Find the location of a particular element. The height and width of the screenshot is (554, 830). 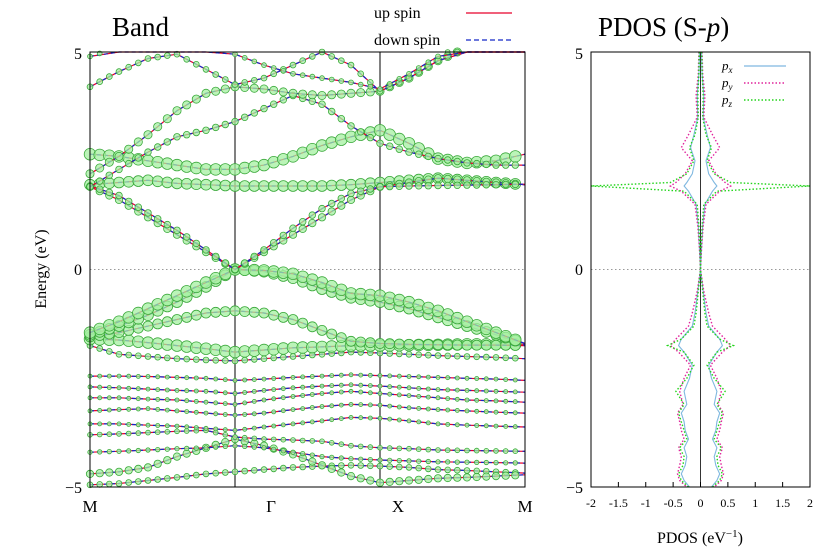

pdos-pz-positive-line is located at coordinates (755, 269).